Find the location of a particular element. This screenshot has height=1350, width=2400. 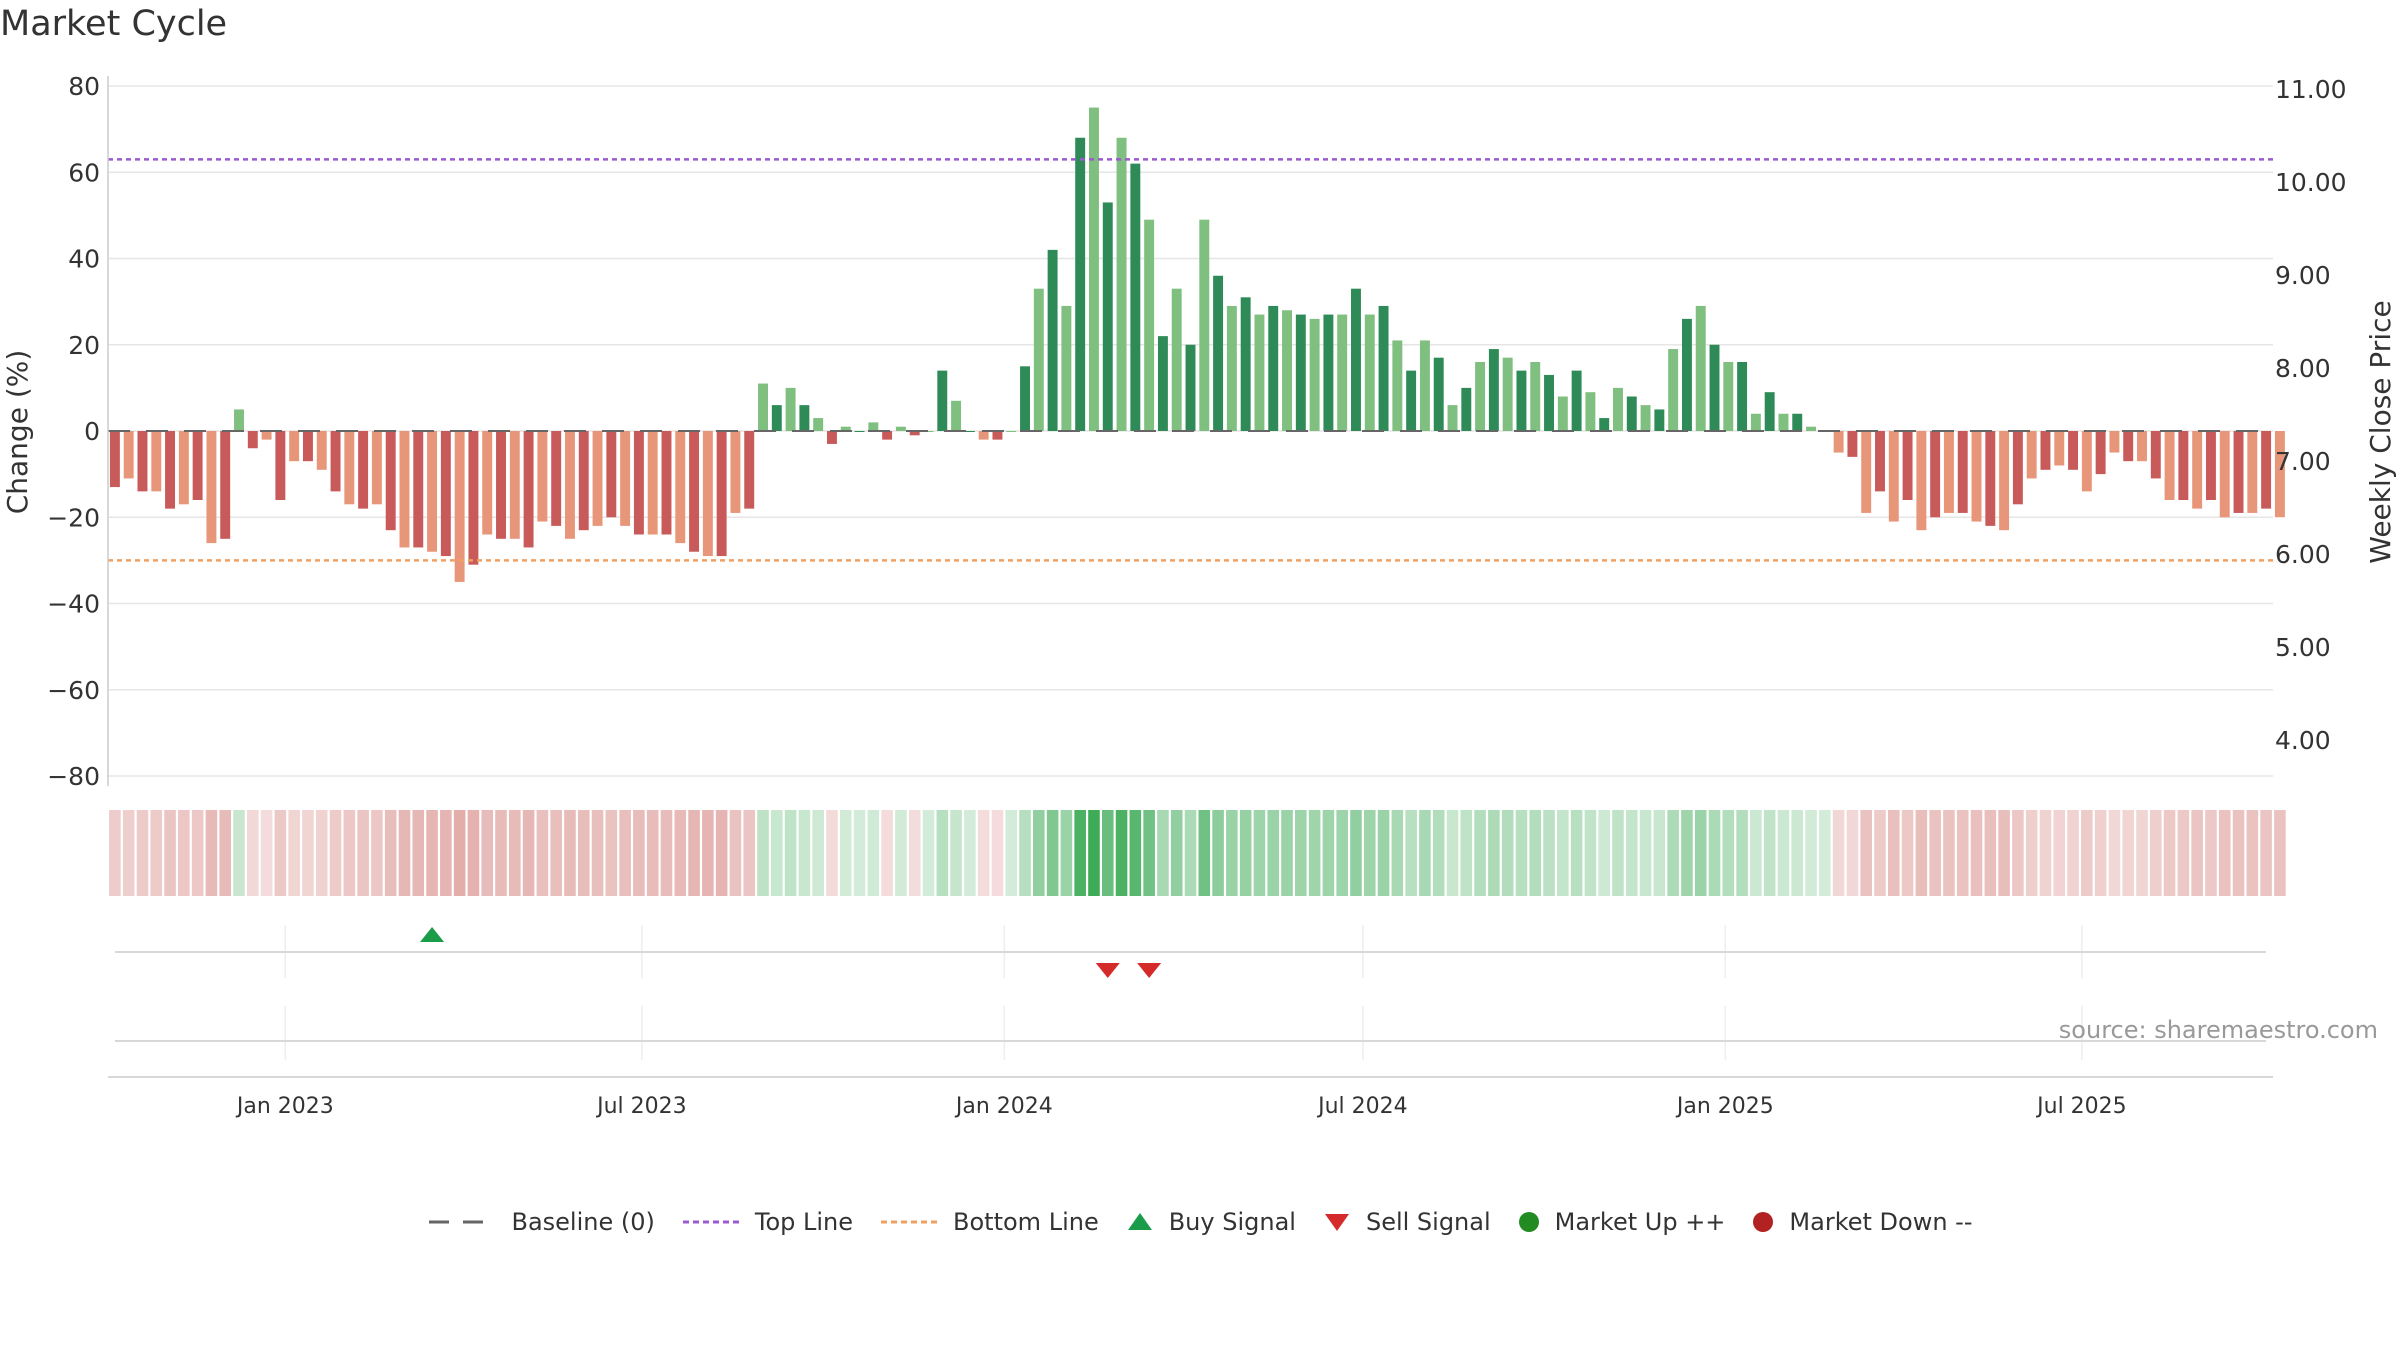

legend-item-market-down: Market Down -- is located at coordinates (1862, 1222).